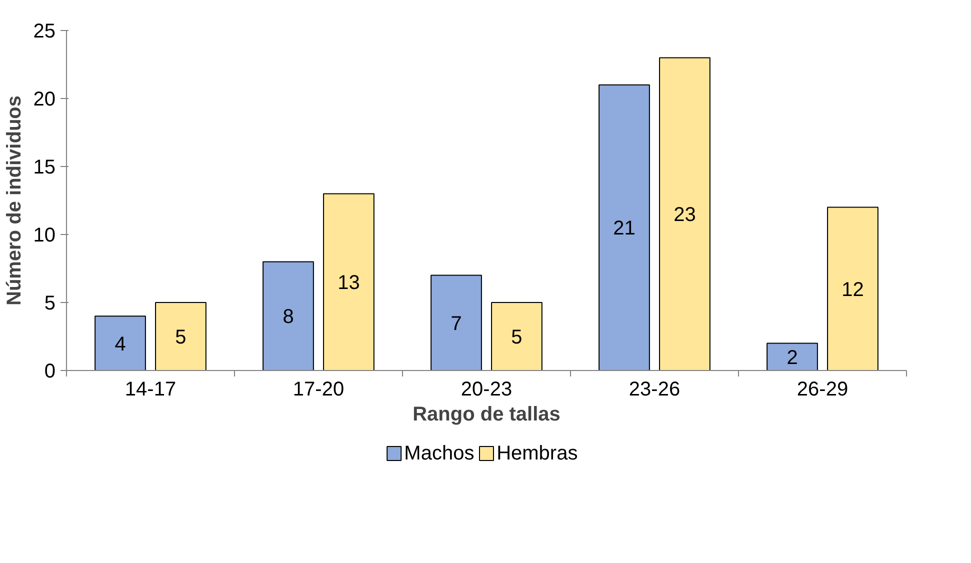 The width and height of the screenshot is (971, 563). Describe the element at coordinates (537, 453) in the screenshot. I see `legend-label: Hembras` at that location.